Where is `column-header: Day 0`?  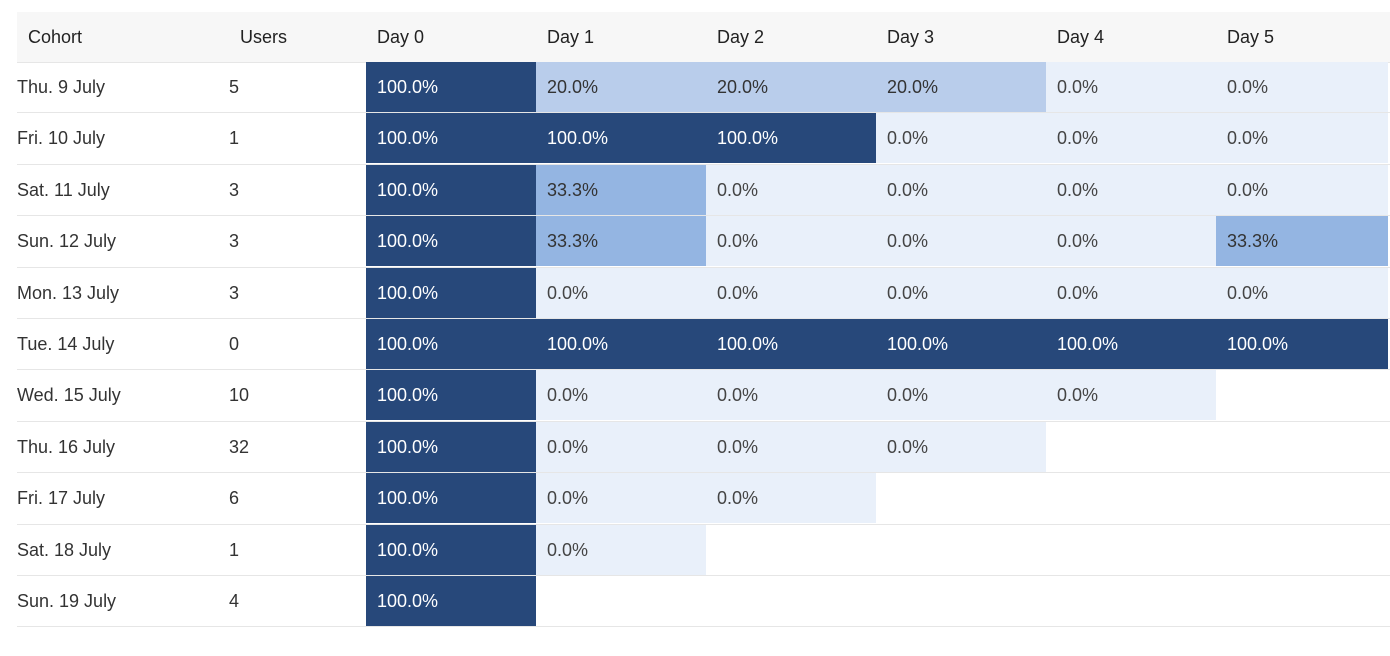 column-header: Day 0 is located at coordinates (401, 37).